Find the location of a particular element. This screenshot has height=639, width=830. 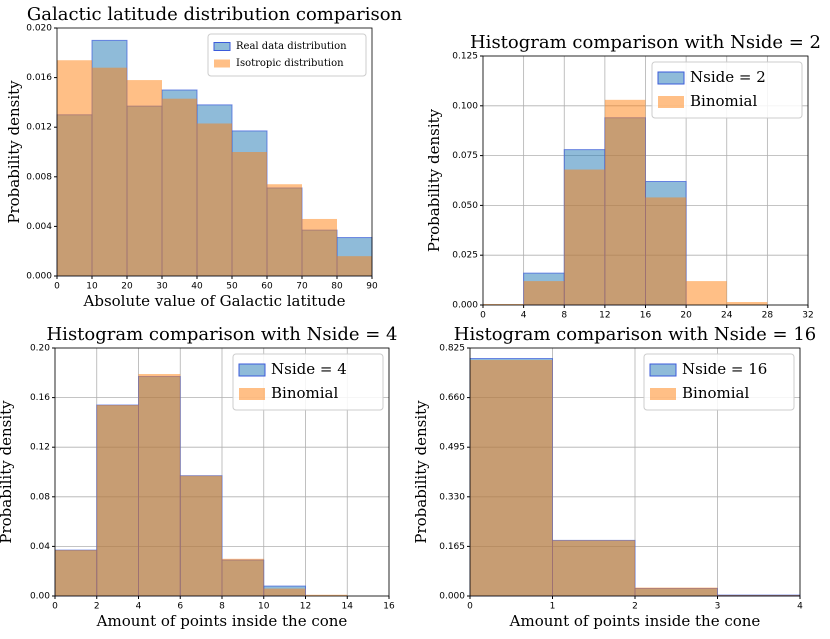

legend-label: Nside = 2 is located at coordinates (728, 77).